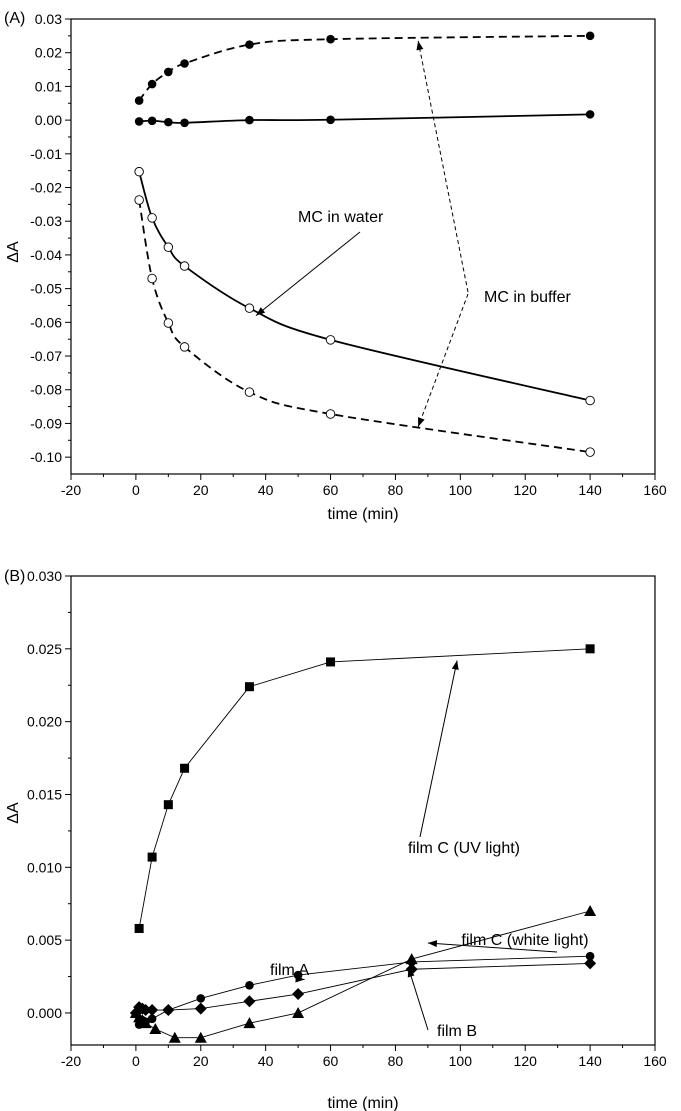 Image resolution: width=681 pixels, height=1111 pixels. I want to click on annotation-label: film C (white light), so click(524, 940).